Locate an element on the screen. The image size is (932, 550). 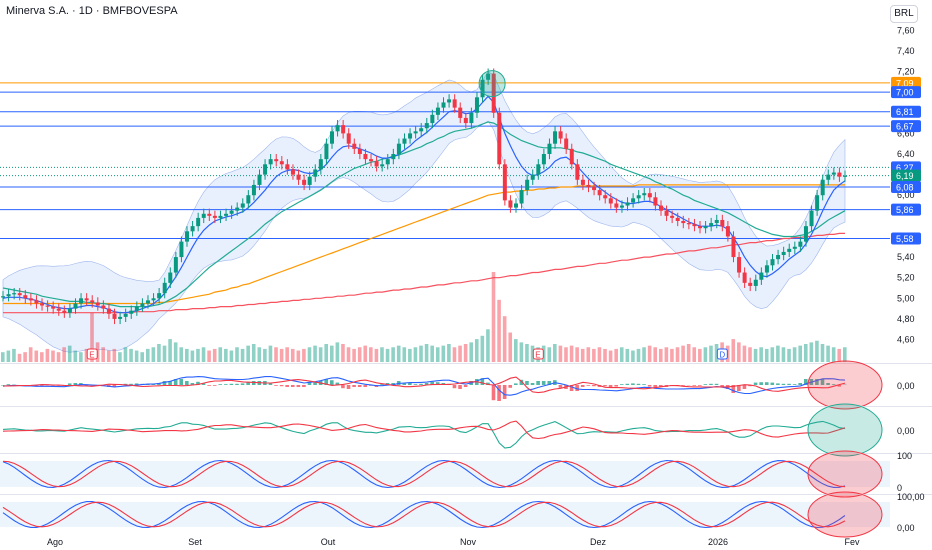
x-tick-label: Ago is located at coordinates (55, 542).